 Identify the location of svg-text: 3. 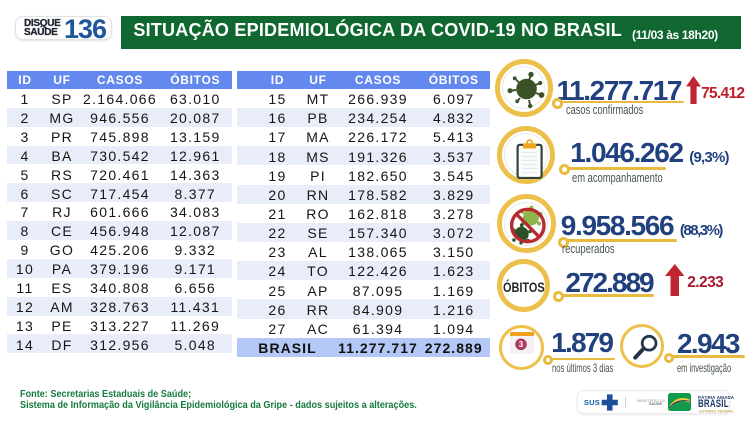
(521, 344).